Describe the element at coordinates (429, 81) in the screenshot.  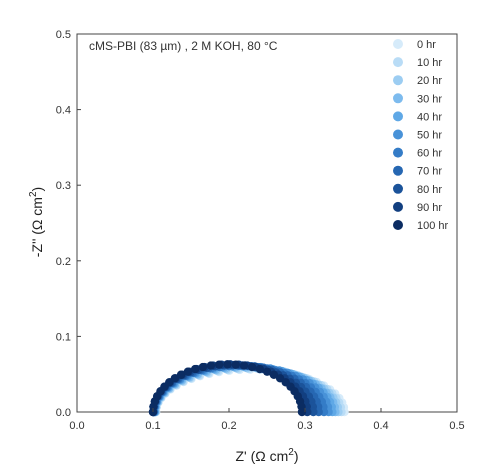
I see `legend-label: 20 hr` at that location.